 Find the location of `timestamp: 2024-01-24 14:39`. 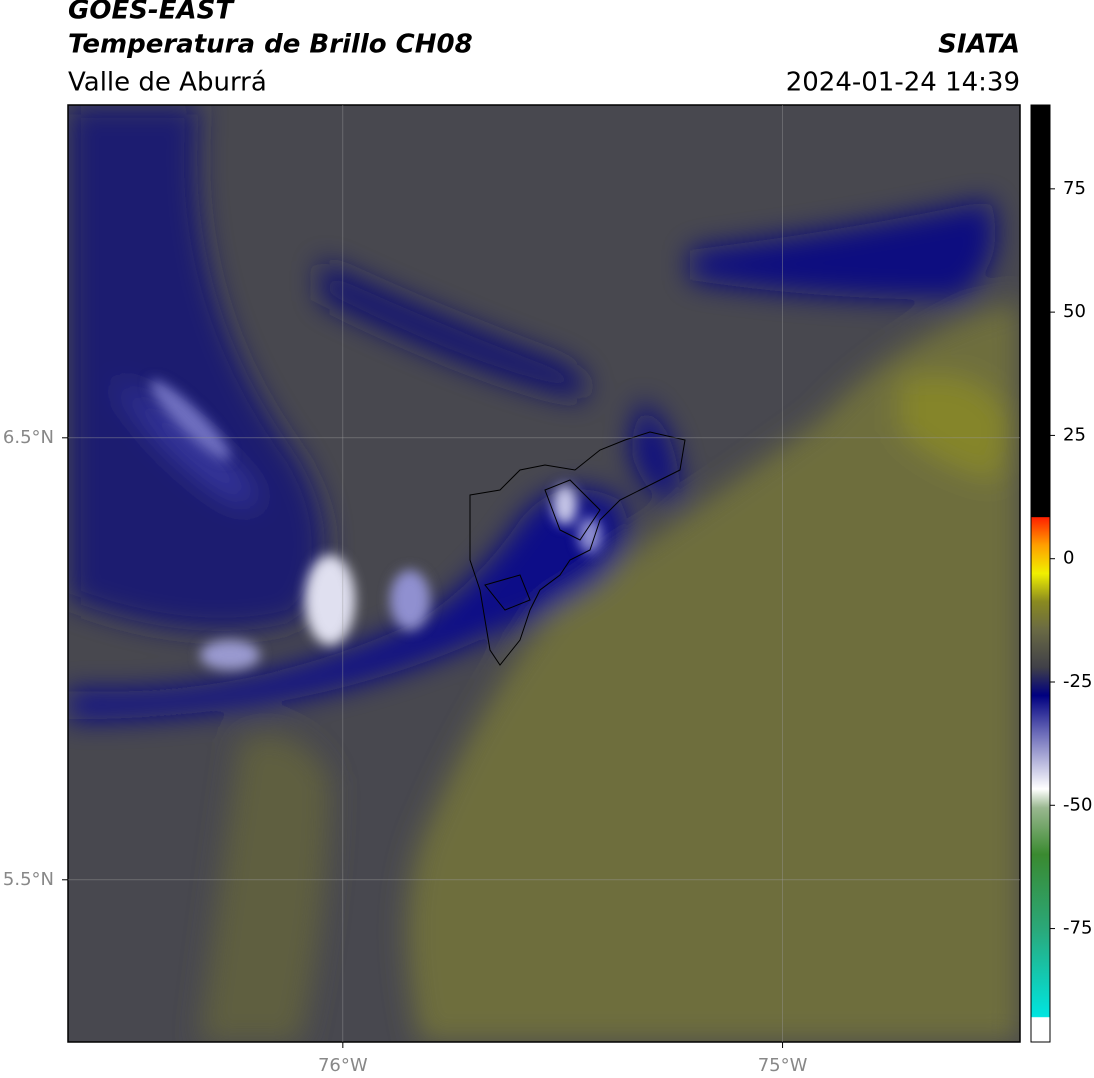

timestamp: 2024-01-24 14:39 is located at coordinates (903, 83).